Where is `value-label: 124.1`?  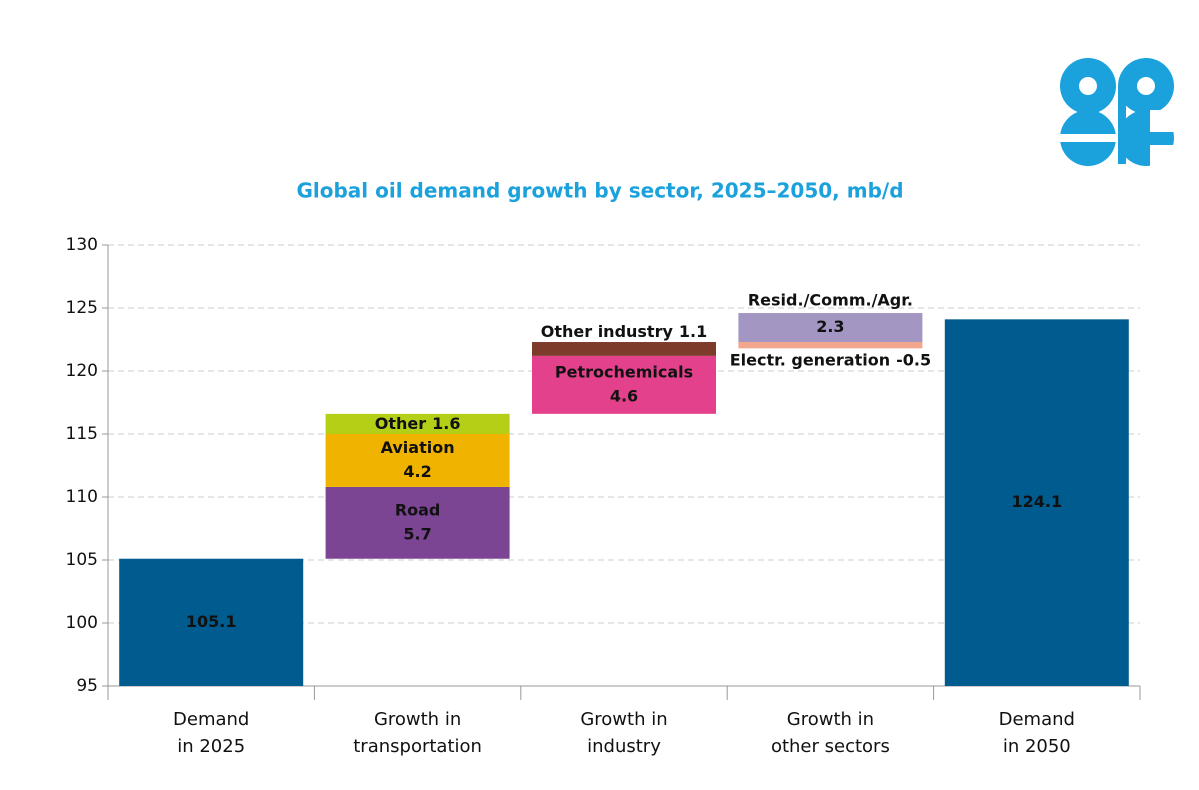
value-label: 124.1 is located at coordinates (1036, 501).